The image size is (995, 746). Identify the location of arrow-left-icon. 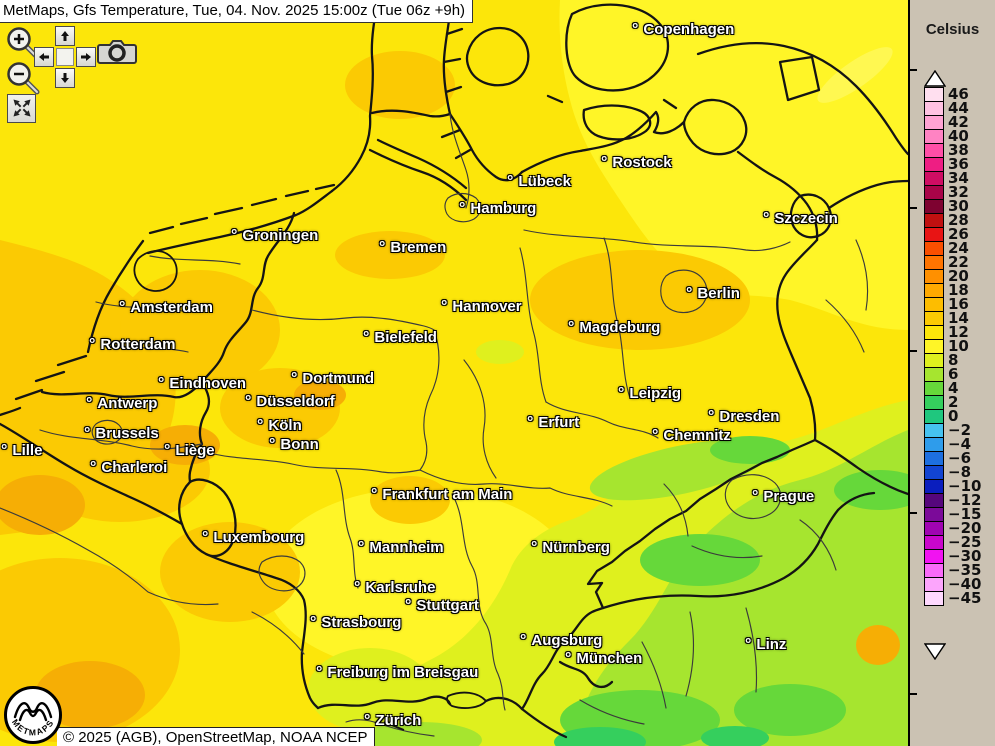
(44, 57).